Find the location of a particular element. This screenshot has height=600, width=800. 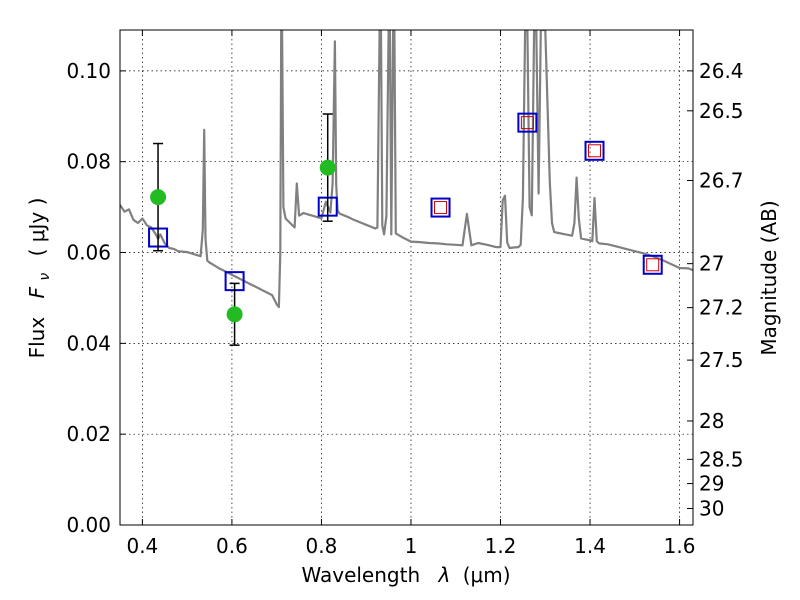

y2-tick-label: 27 is located at coordinates (711, 264).